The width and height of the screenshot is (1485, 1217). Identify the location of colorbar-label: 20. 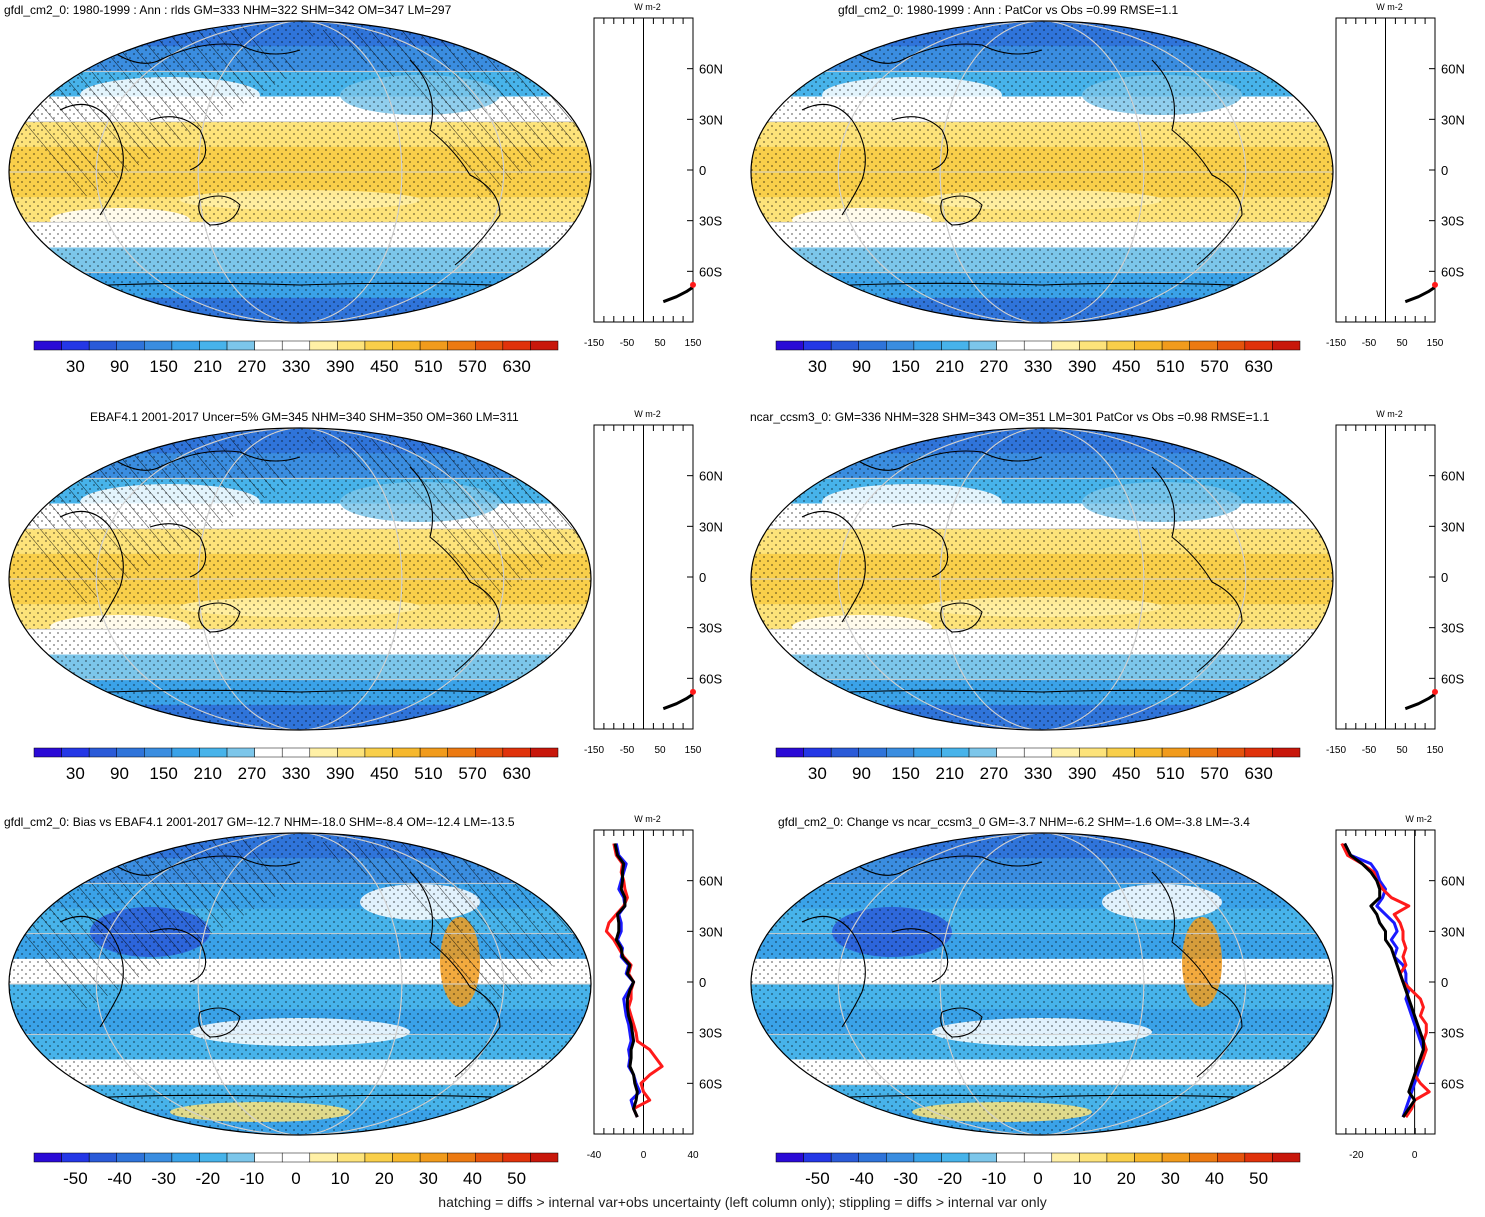
(1126, 1178).